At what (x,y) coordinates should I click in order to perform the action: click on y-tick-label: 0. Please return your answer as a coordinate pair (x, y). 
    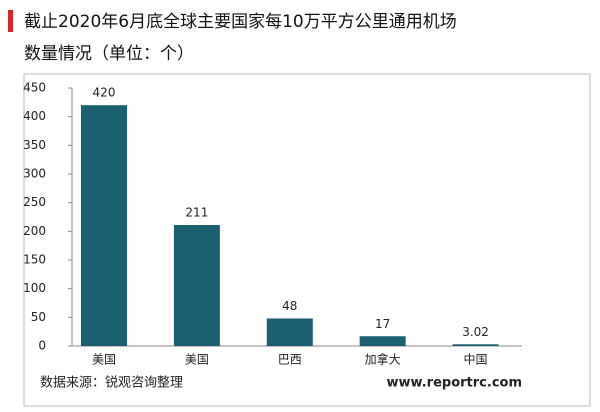
    Looking at the image, I should click on (42, 346).